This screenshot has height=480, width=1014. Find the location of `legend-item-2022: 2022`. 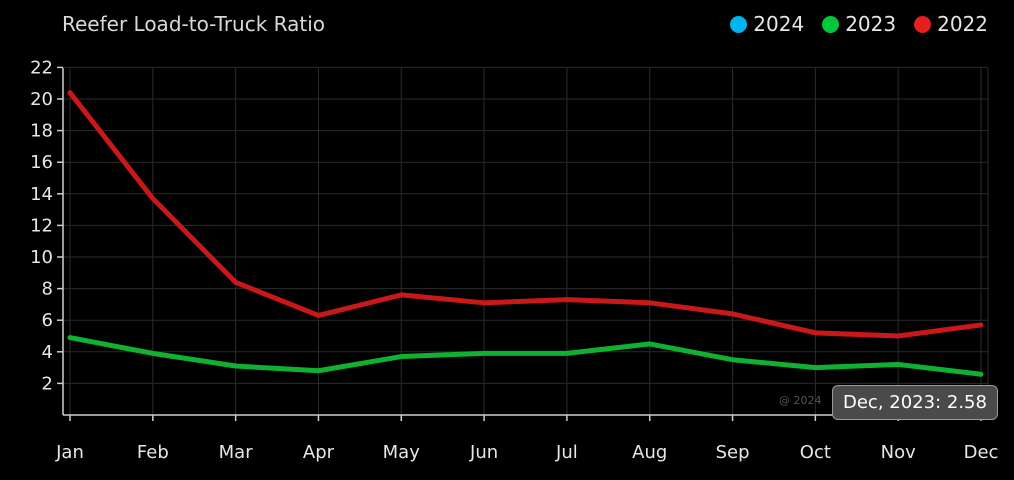

legend-item-2022: 2022 is located at coordinates (951, 24).